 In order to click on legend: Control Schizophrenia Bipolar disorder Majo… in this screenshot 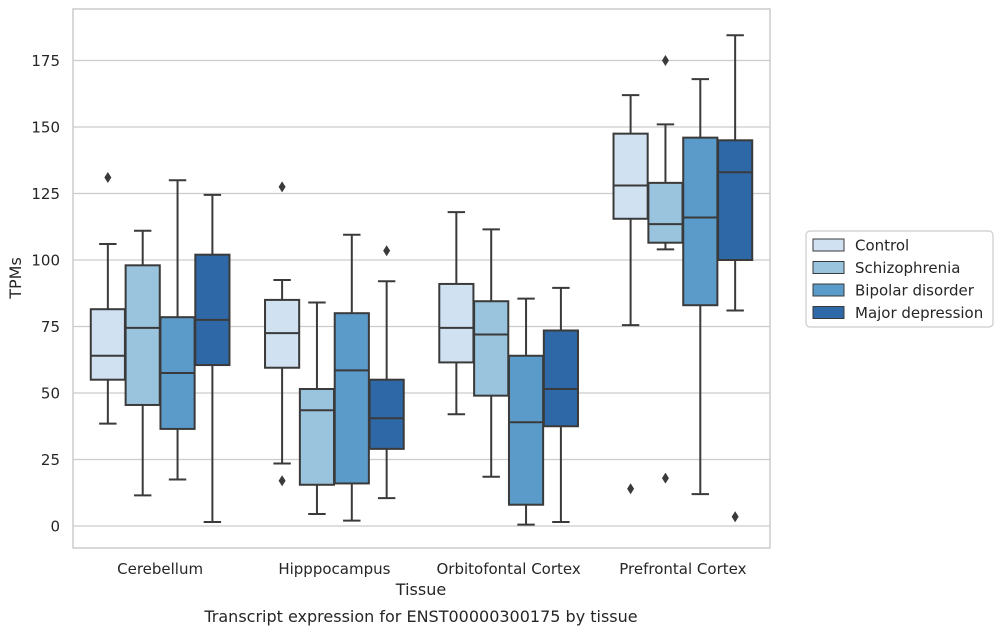, I will do `click(899, 279)`.